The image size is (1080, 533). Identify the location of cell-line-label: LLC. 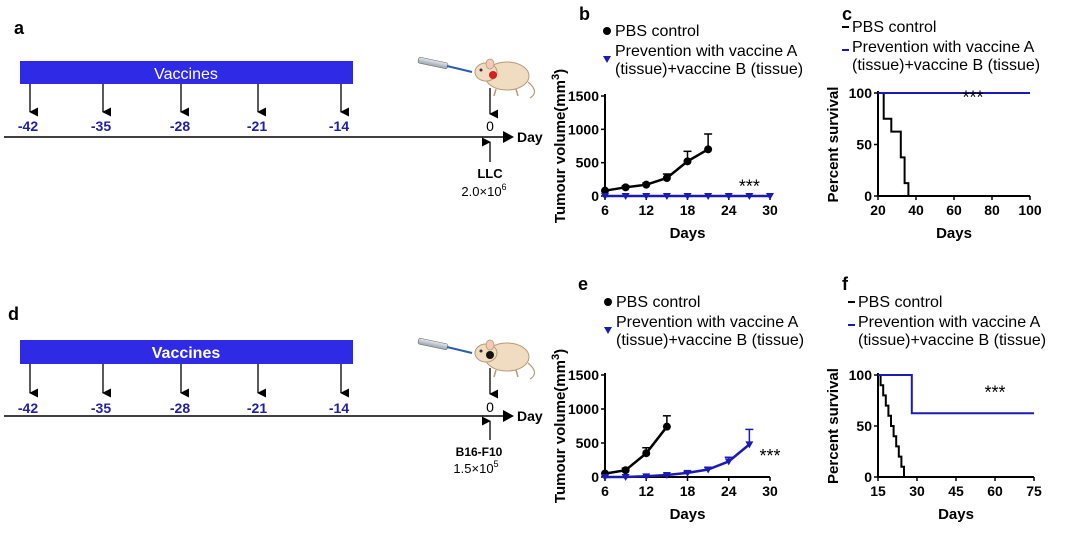
(490, 173).